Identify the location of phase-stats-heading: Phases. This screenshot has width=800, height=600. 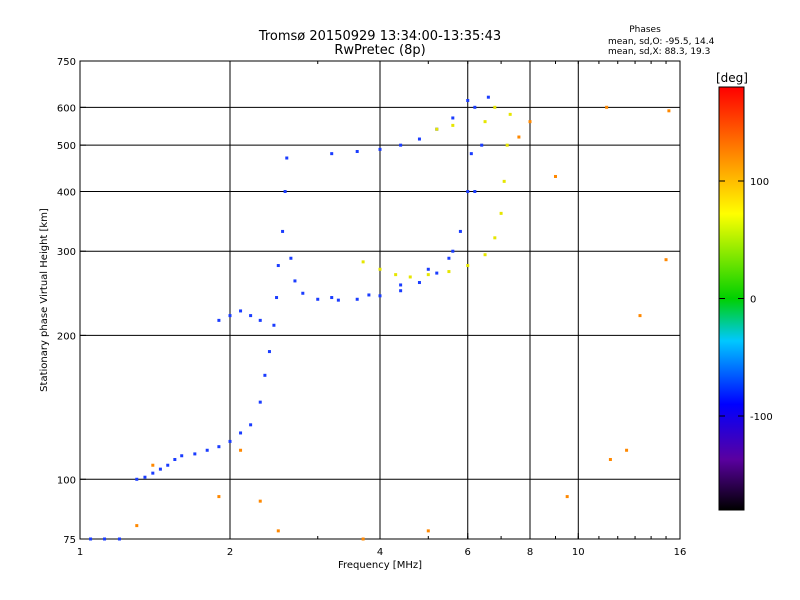
(645, 30).